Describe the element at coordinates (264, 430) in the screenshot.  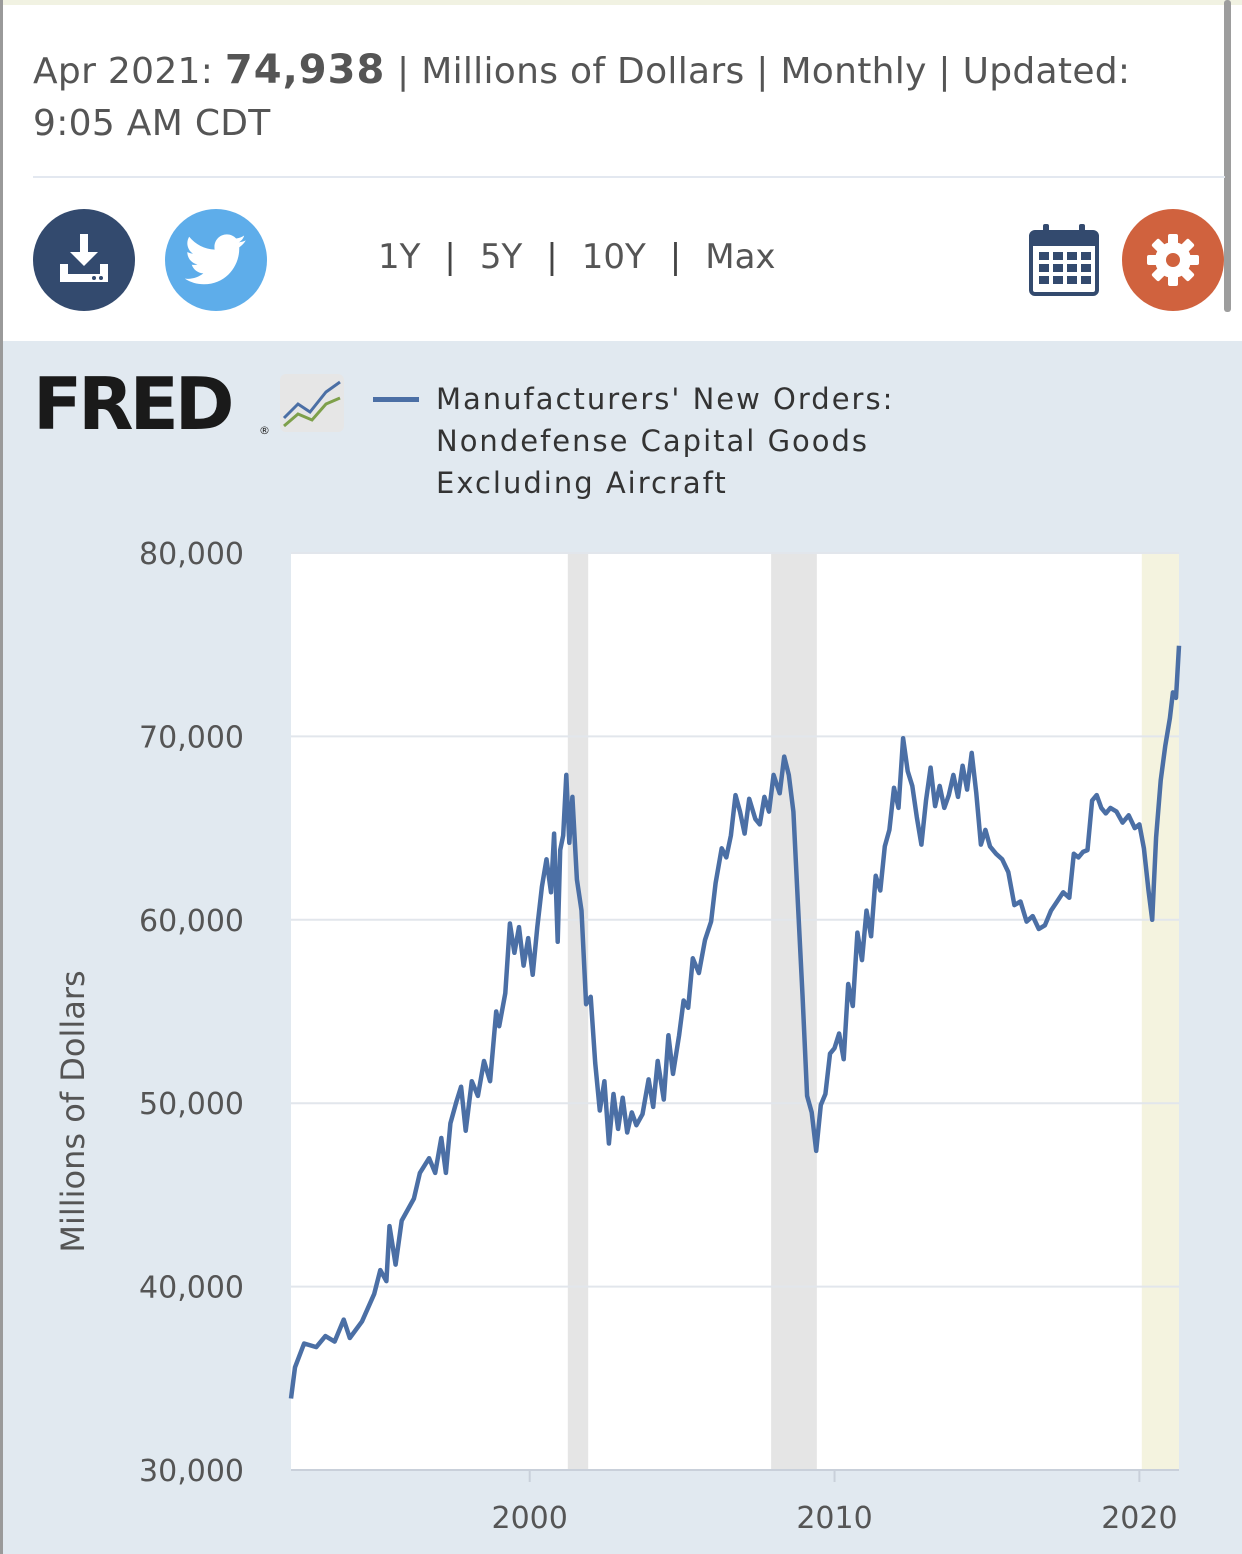
I see `fred-registered-mark: ®` at that location.